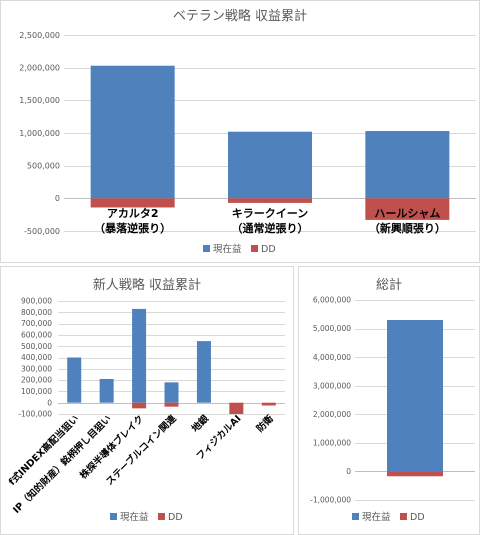  Describe the element at coordinates (36, 323) in the screenshot. I see `y-tick-label: 700,000` at that location.